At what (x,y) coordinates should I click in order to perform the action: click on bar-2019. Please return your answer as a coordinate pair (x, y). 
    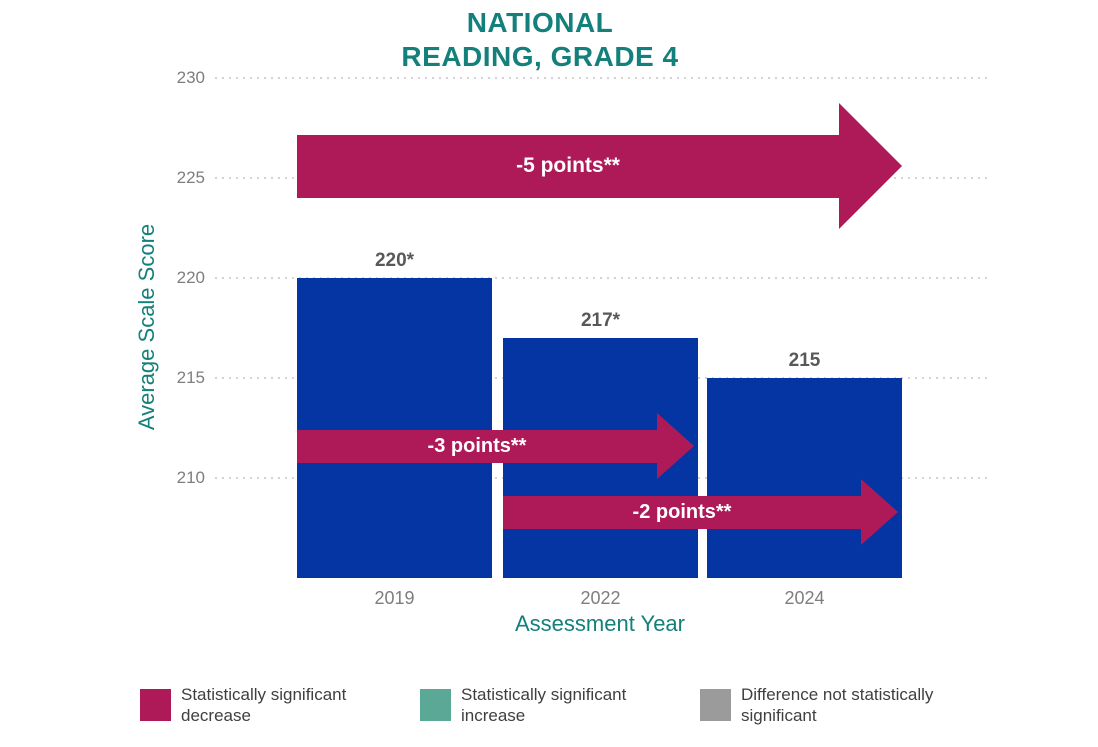
    Looking at the image, I should click on (394, 428).